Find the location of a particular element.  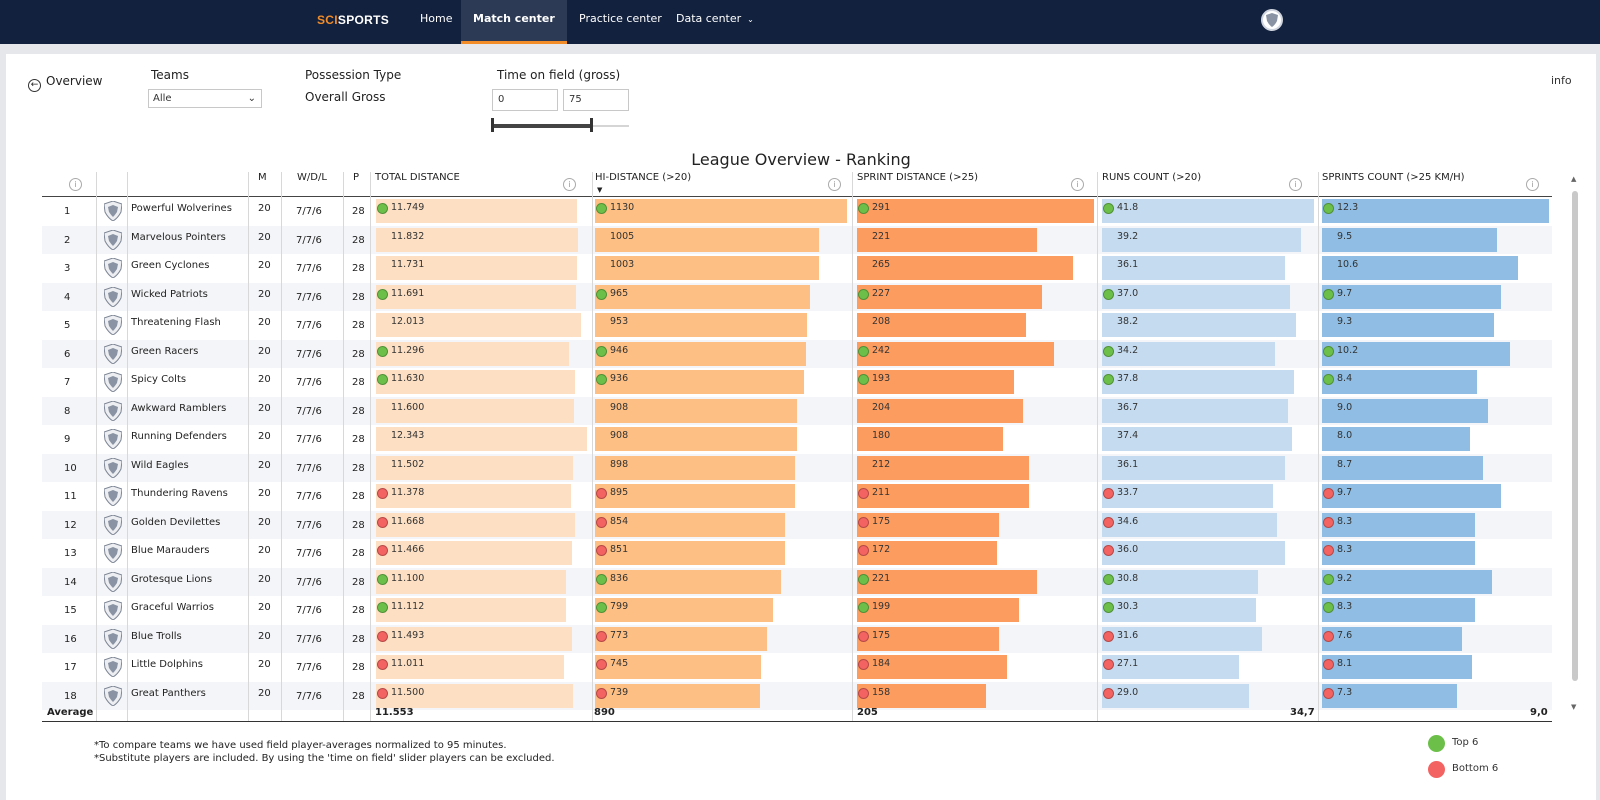

column-header-m: M is located at coordinates (262, 177).